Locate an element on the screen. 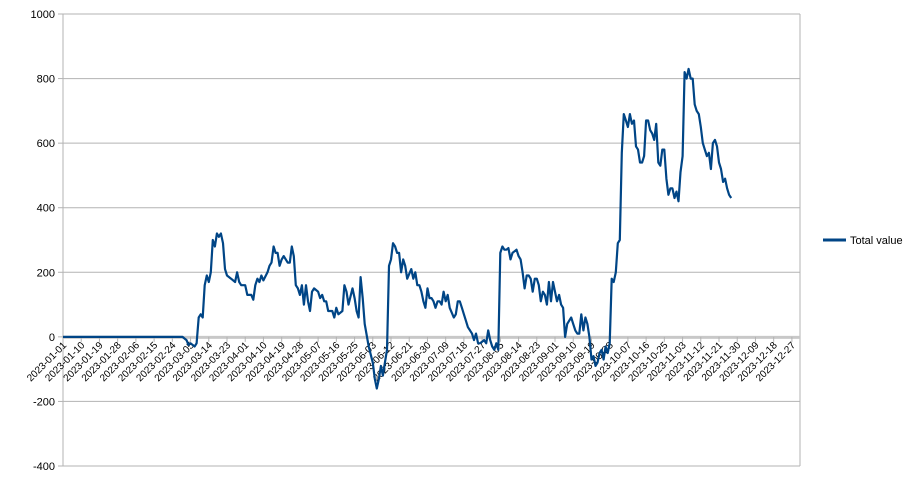 This screenshot has height=482, width=907. y-tick-label: 0 is located at coordinates (52, 338).